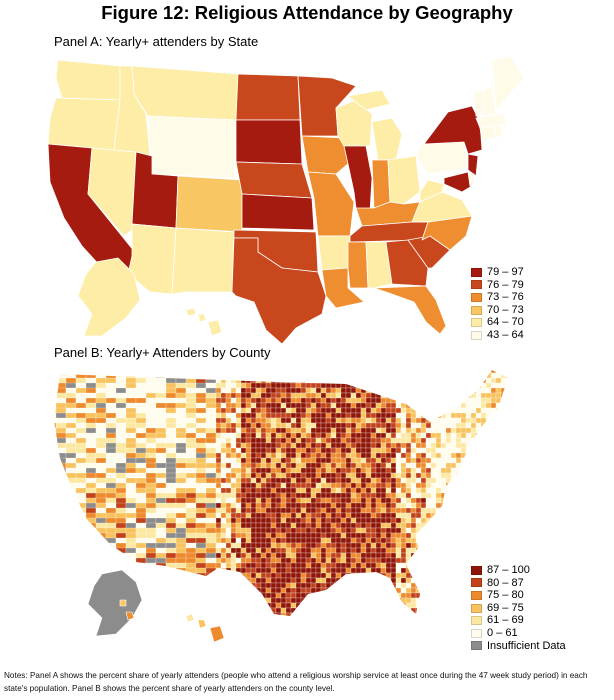 The width and height of the screenshot is (614, 700). I want to click on state-north-dakota, so click(268, 97).